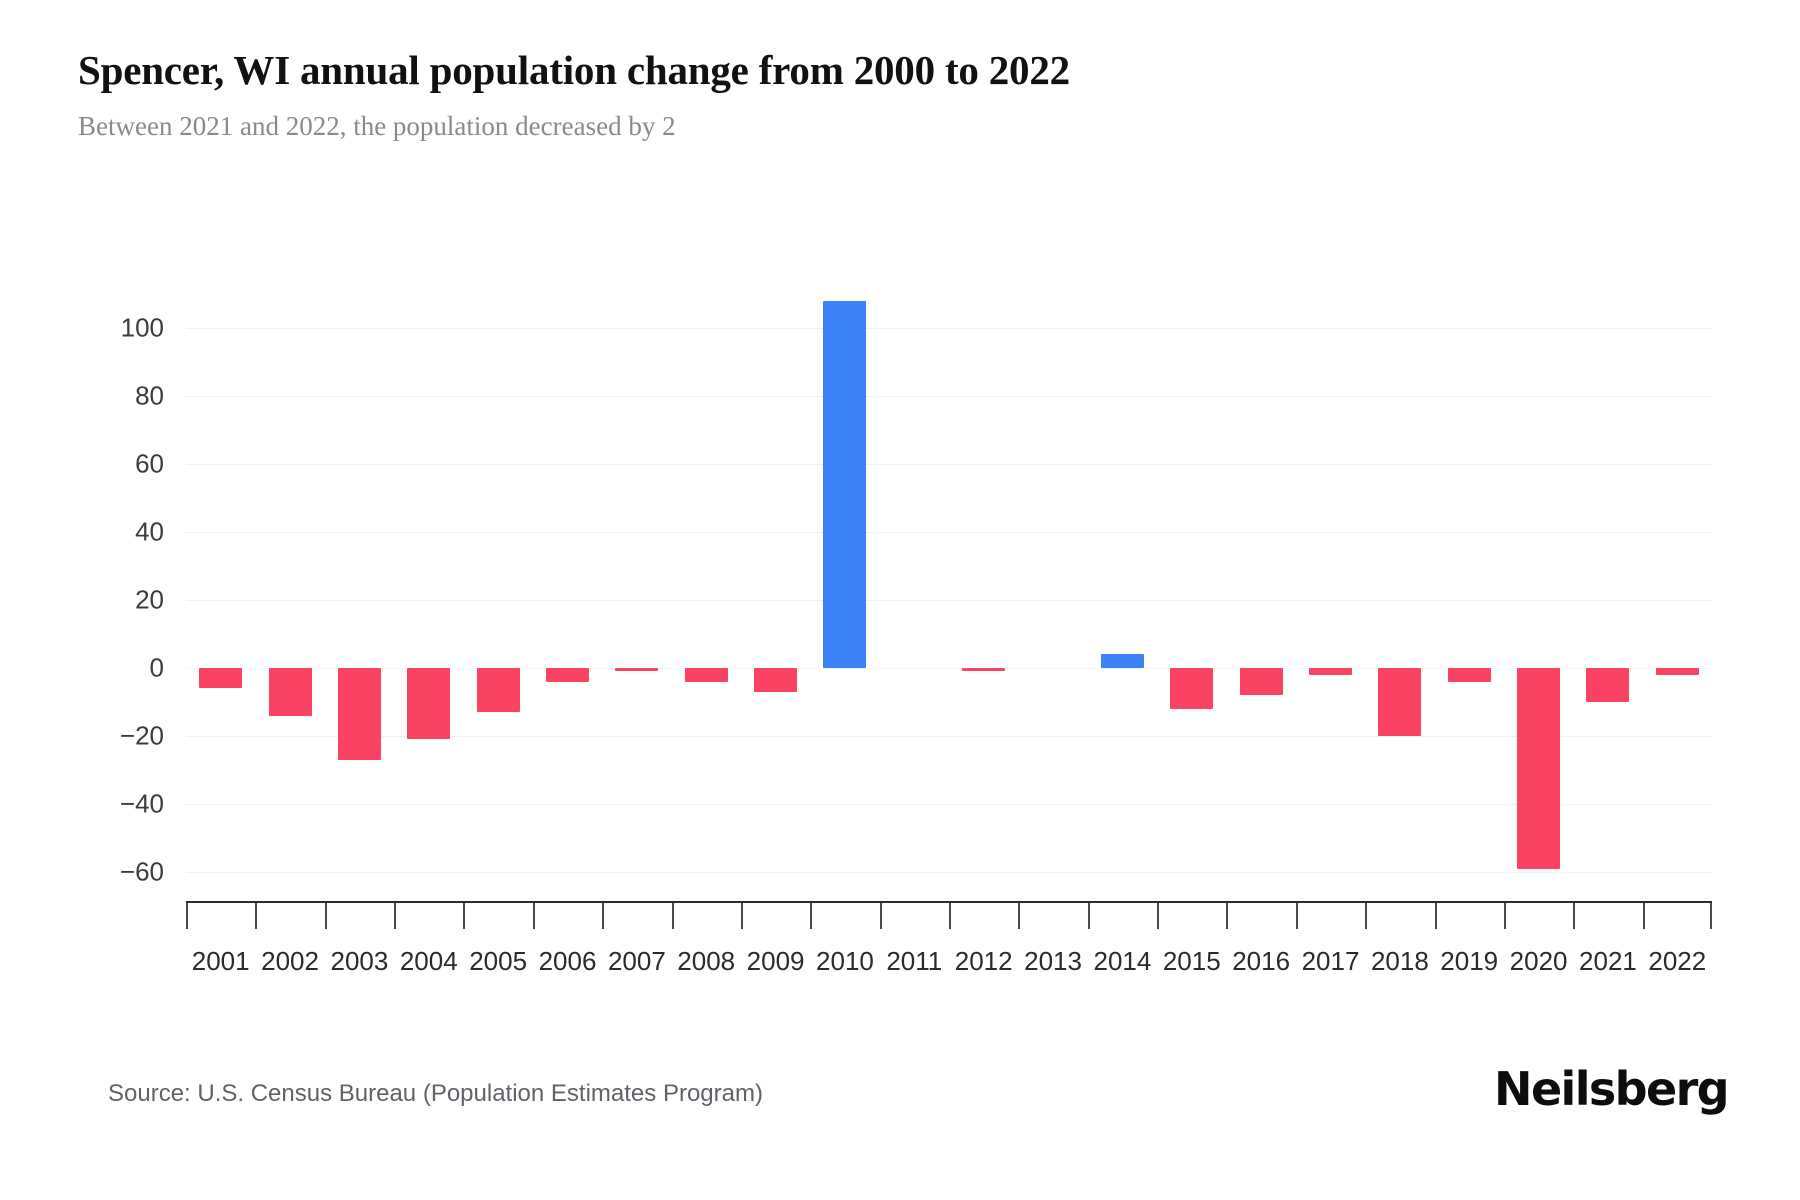 The height and width of the screenshot is (1200, 1800). Describe the element at coordinates (142, 327) in the screenshot. I see `y-axis-tick-label: 100` at that location.